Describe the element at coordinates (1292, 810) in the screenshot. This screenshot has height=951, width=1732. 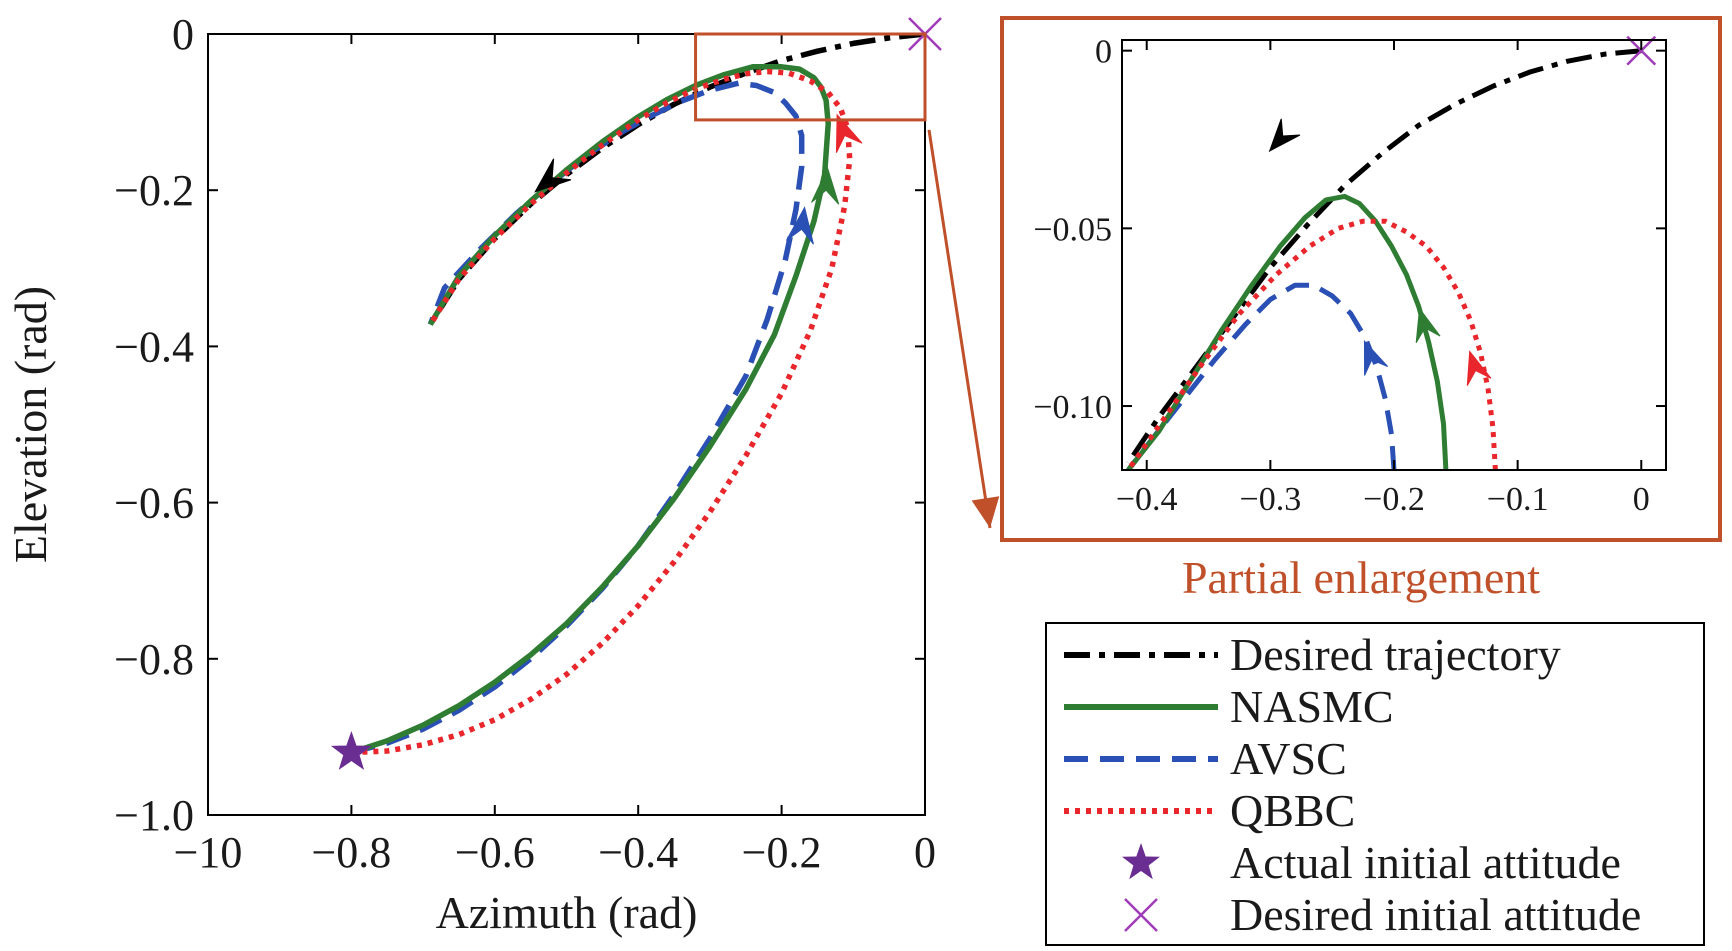
I see `legend-label: QBBC` at that location.